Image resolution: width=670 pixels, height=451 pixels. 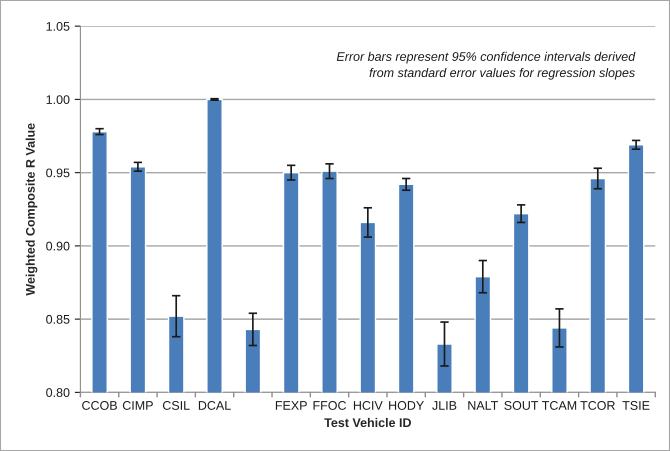 What do you see at coordinates (58, 173) in the screenshot?
I see `y-tick-label: 0.95` at bounding box center [58, 173].